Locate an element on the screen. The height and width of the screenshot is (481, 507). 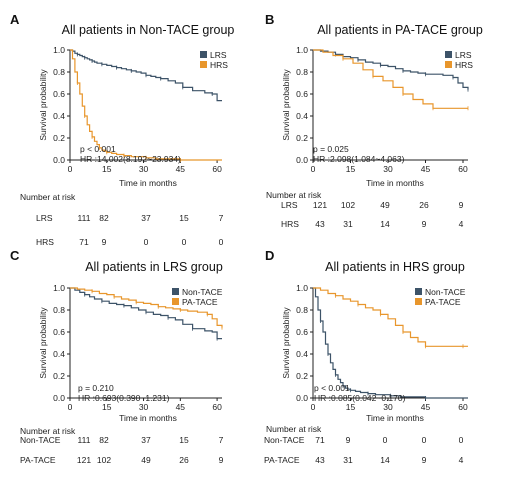
legend-label: LRS is located at coordinates (218, 55).